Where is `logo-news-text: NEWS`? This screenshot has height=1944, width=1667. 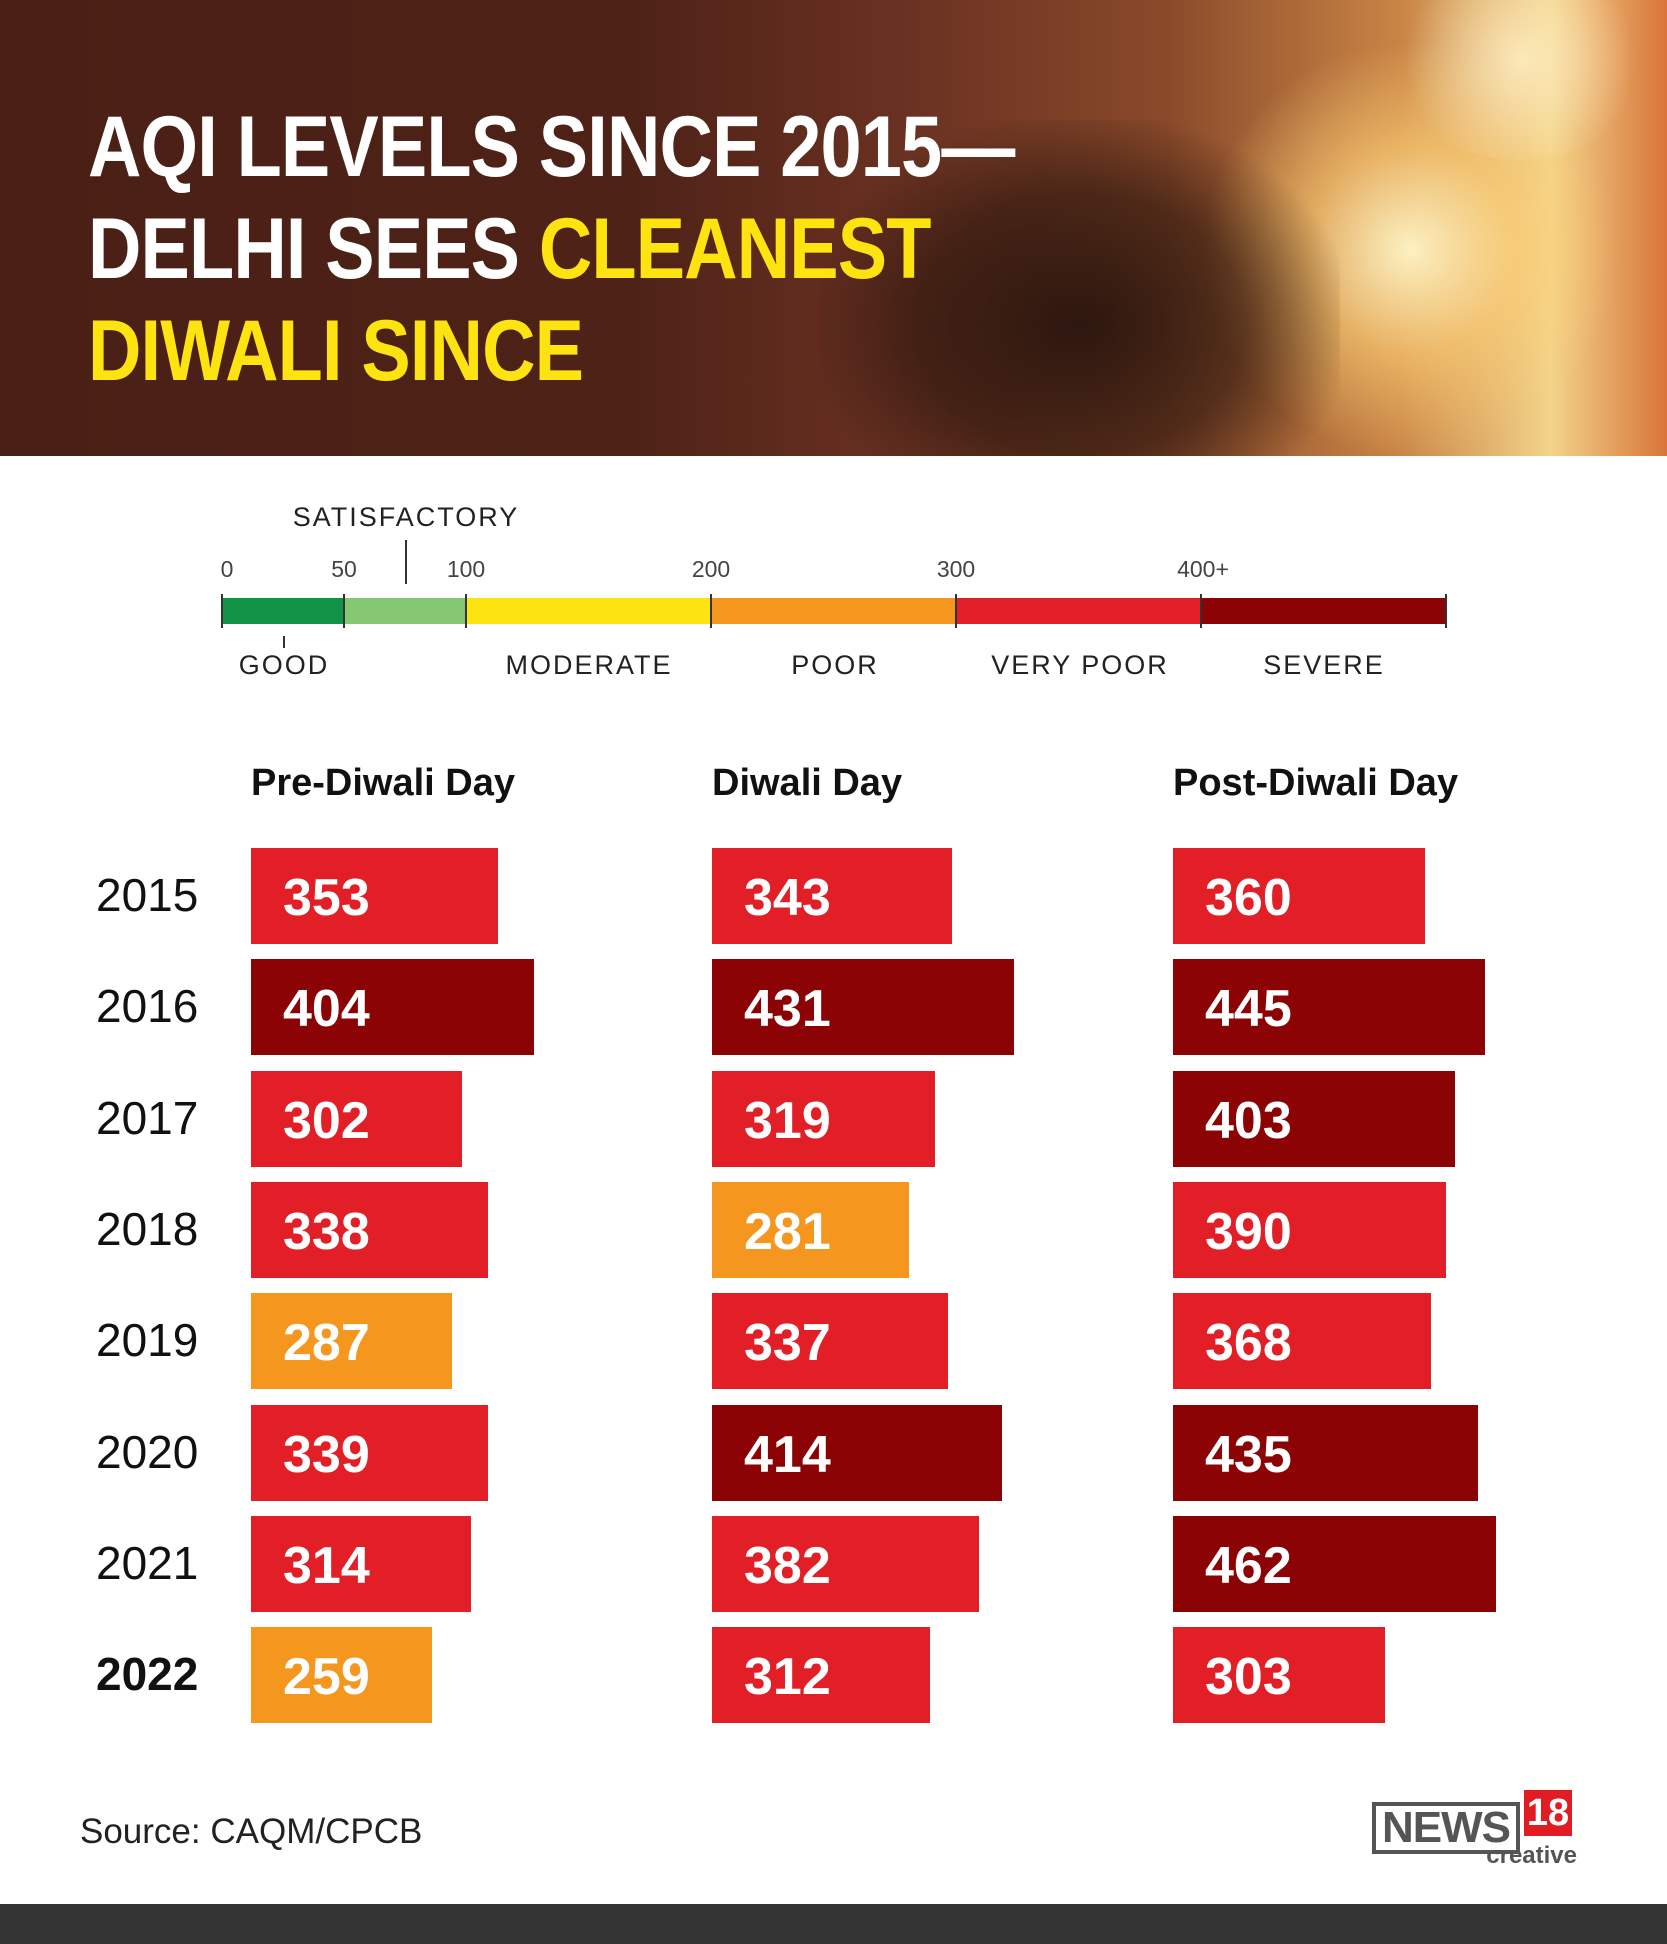 logo-news-text: NEWS is located at coordinates (1446, 1828).